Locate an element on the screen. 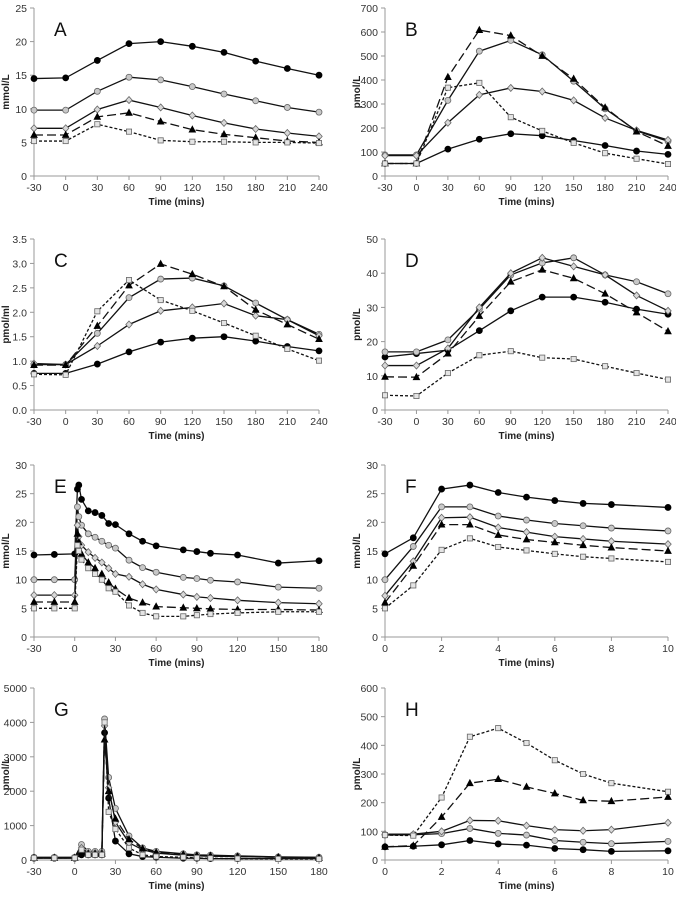 This screenshot has height=897, width=676. y-tick-label: 100 is located at coordinates (369, 153).